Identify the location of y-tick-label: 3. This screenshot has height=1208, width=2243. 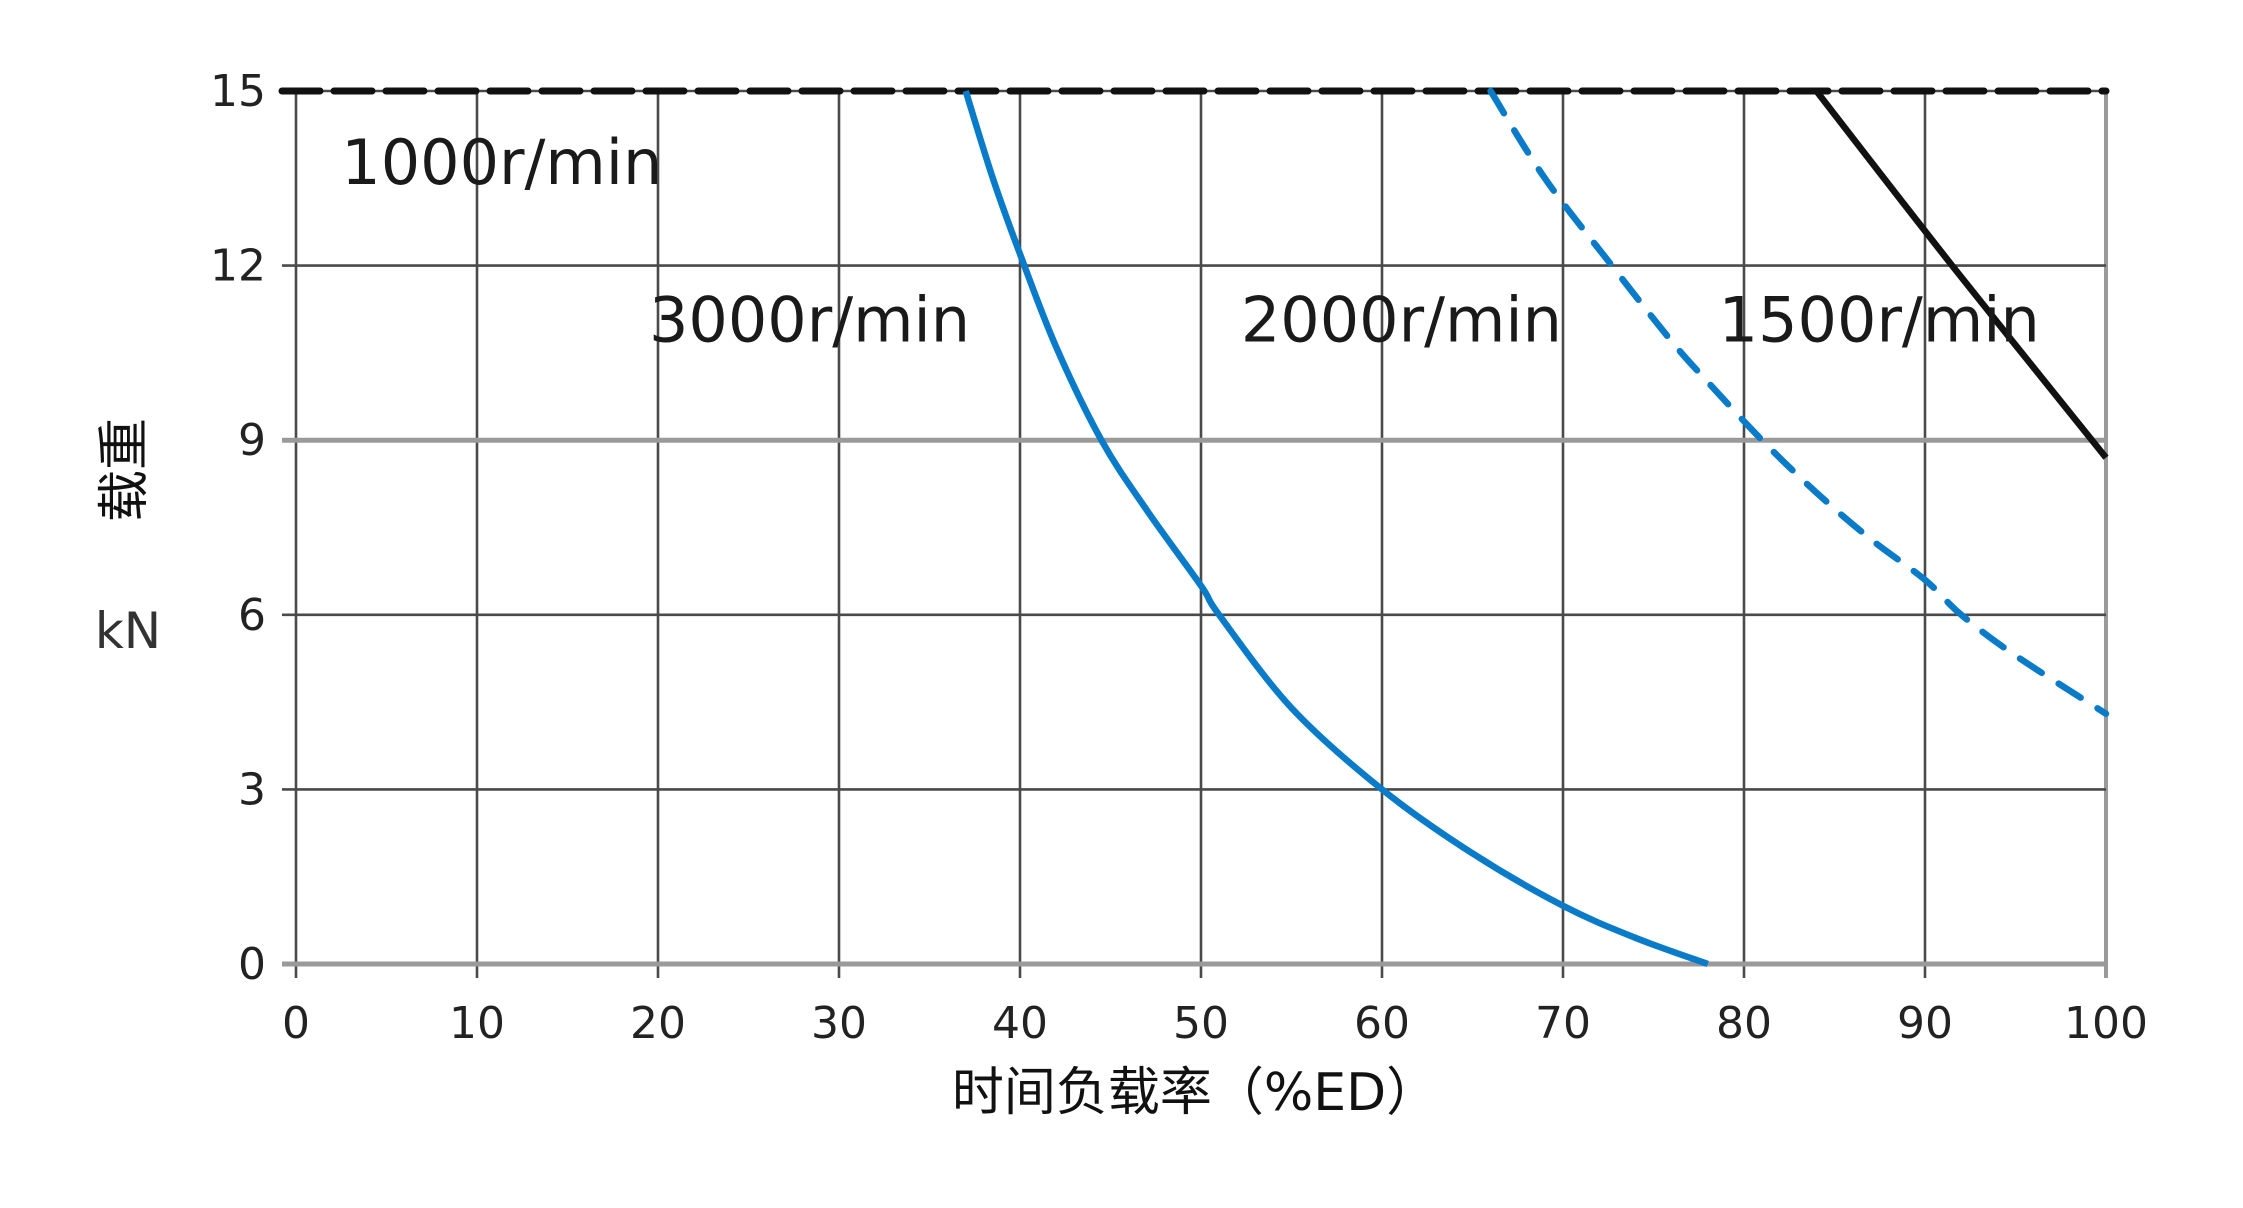
(252, 789).